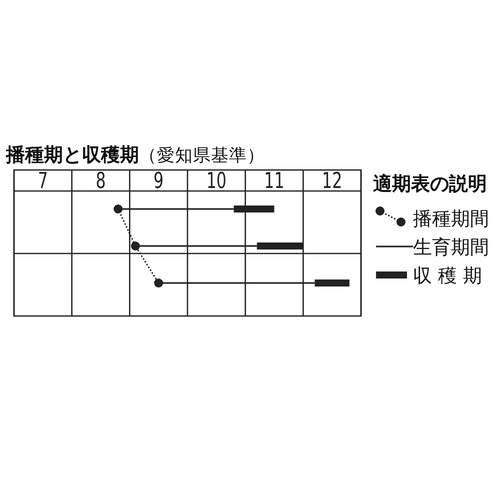 The image size is (500, 500). I want to click on xtick: 12, so click(332, 180).